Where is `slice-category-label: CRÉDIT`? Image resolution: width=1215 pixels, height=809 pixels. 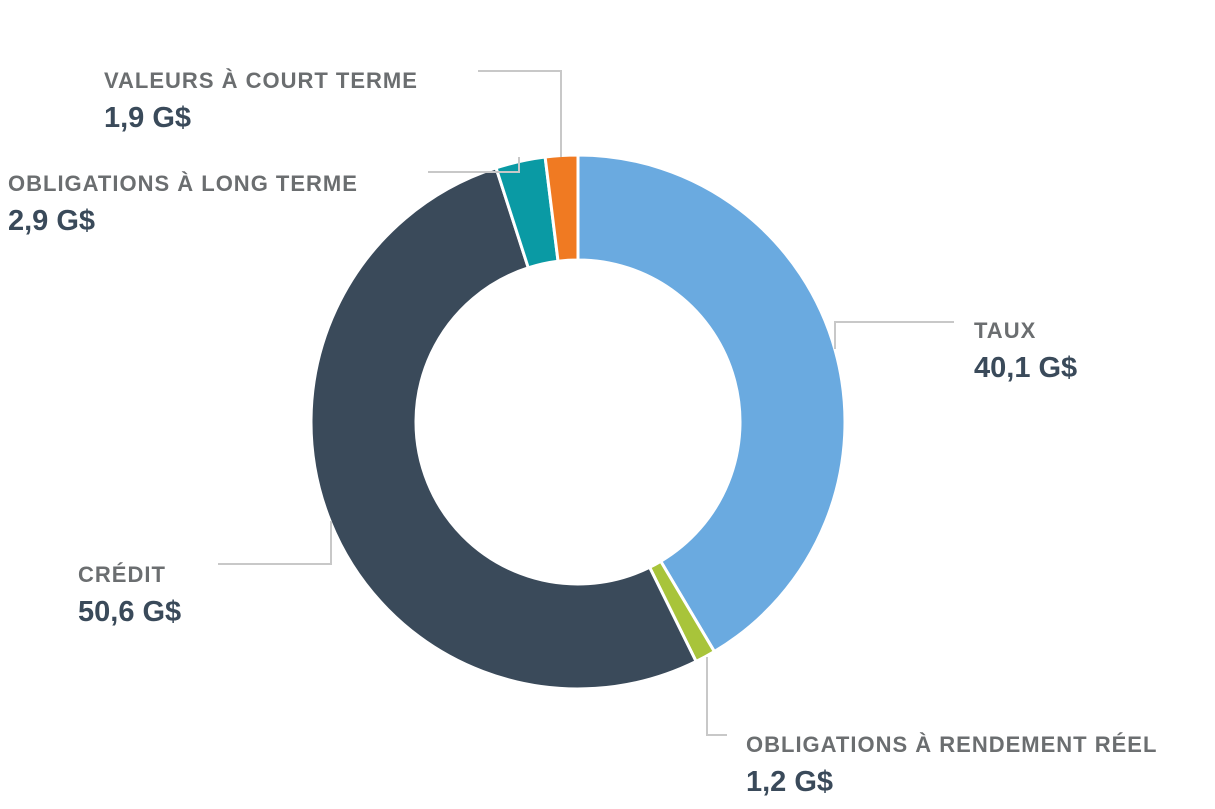 slice-category-label: CRÉDIT is located at coordinates (122, 574).